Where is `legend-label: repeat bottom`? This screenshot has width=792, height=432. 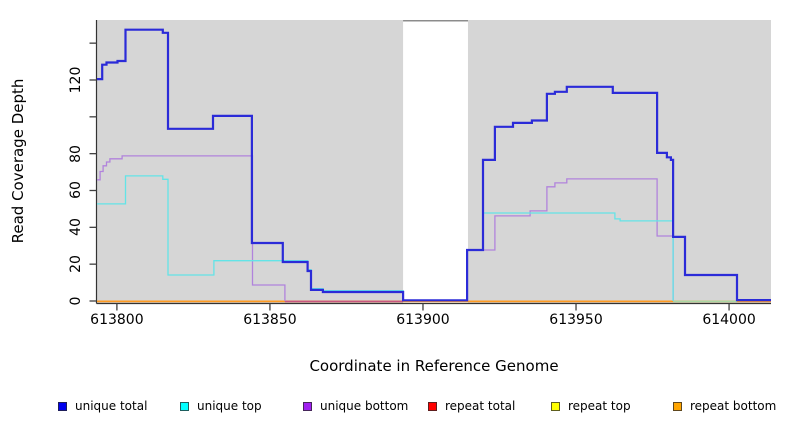
legend-label: repeat bottom is located at coordinates (733, 406).